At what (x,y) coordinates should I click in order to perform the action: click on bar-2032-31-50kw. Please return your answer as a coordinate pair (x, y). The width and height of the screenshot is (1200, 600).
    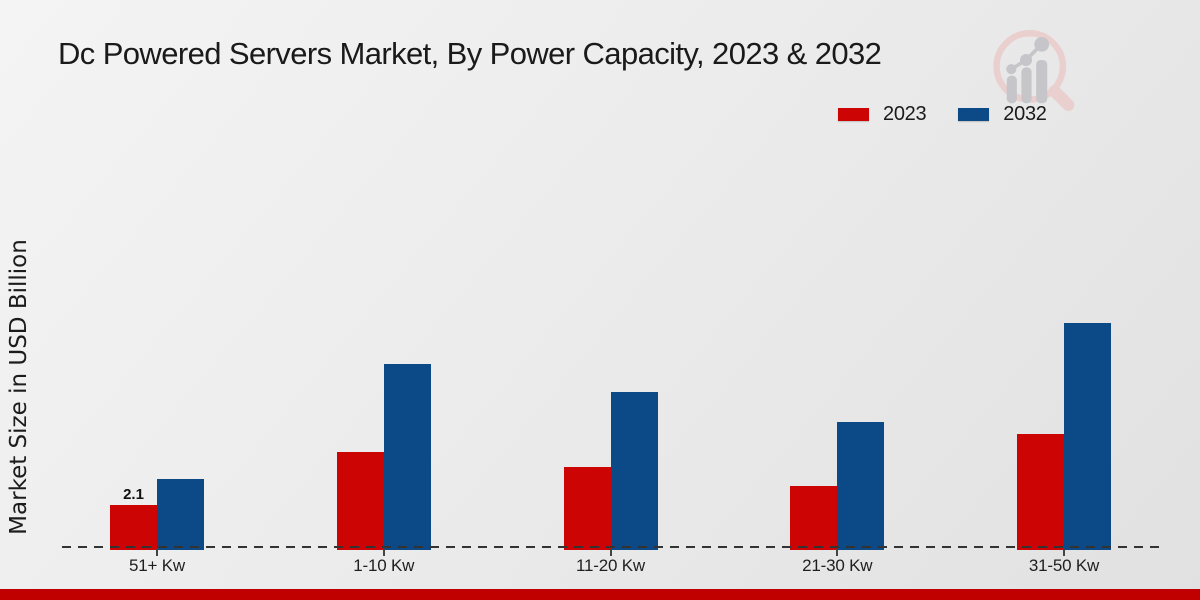
    Looking at the image, I should click on (1087, 436).